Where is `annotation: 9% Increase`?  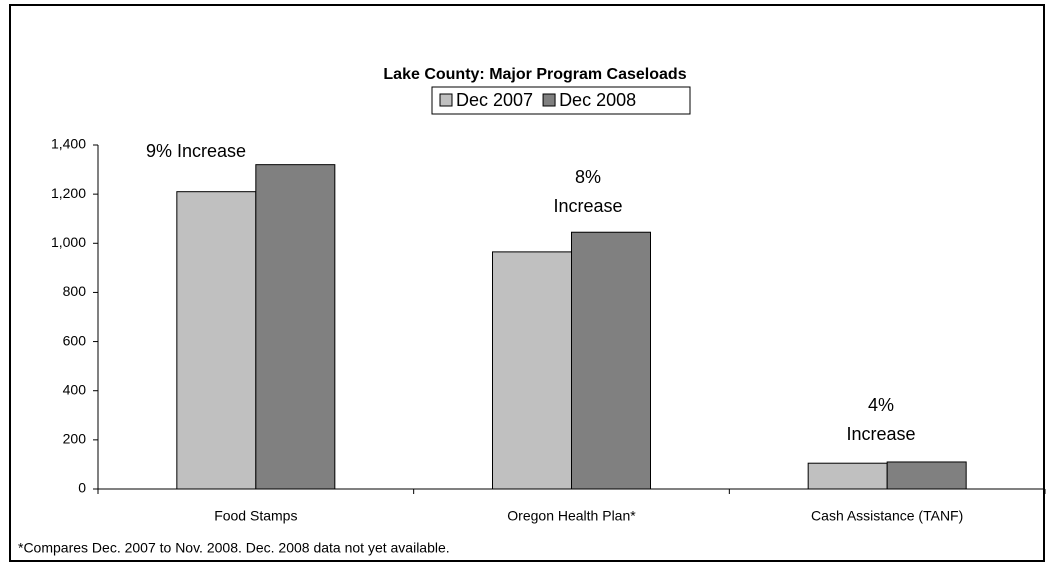
annotation: 9% Increase is located at coordinates (196, 151).